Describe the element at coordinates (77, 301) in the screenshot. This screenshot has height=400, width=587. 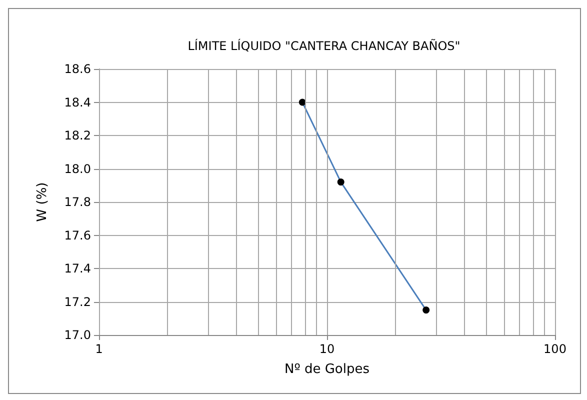
I see `y-tick-label: 17.2` at that location.